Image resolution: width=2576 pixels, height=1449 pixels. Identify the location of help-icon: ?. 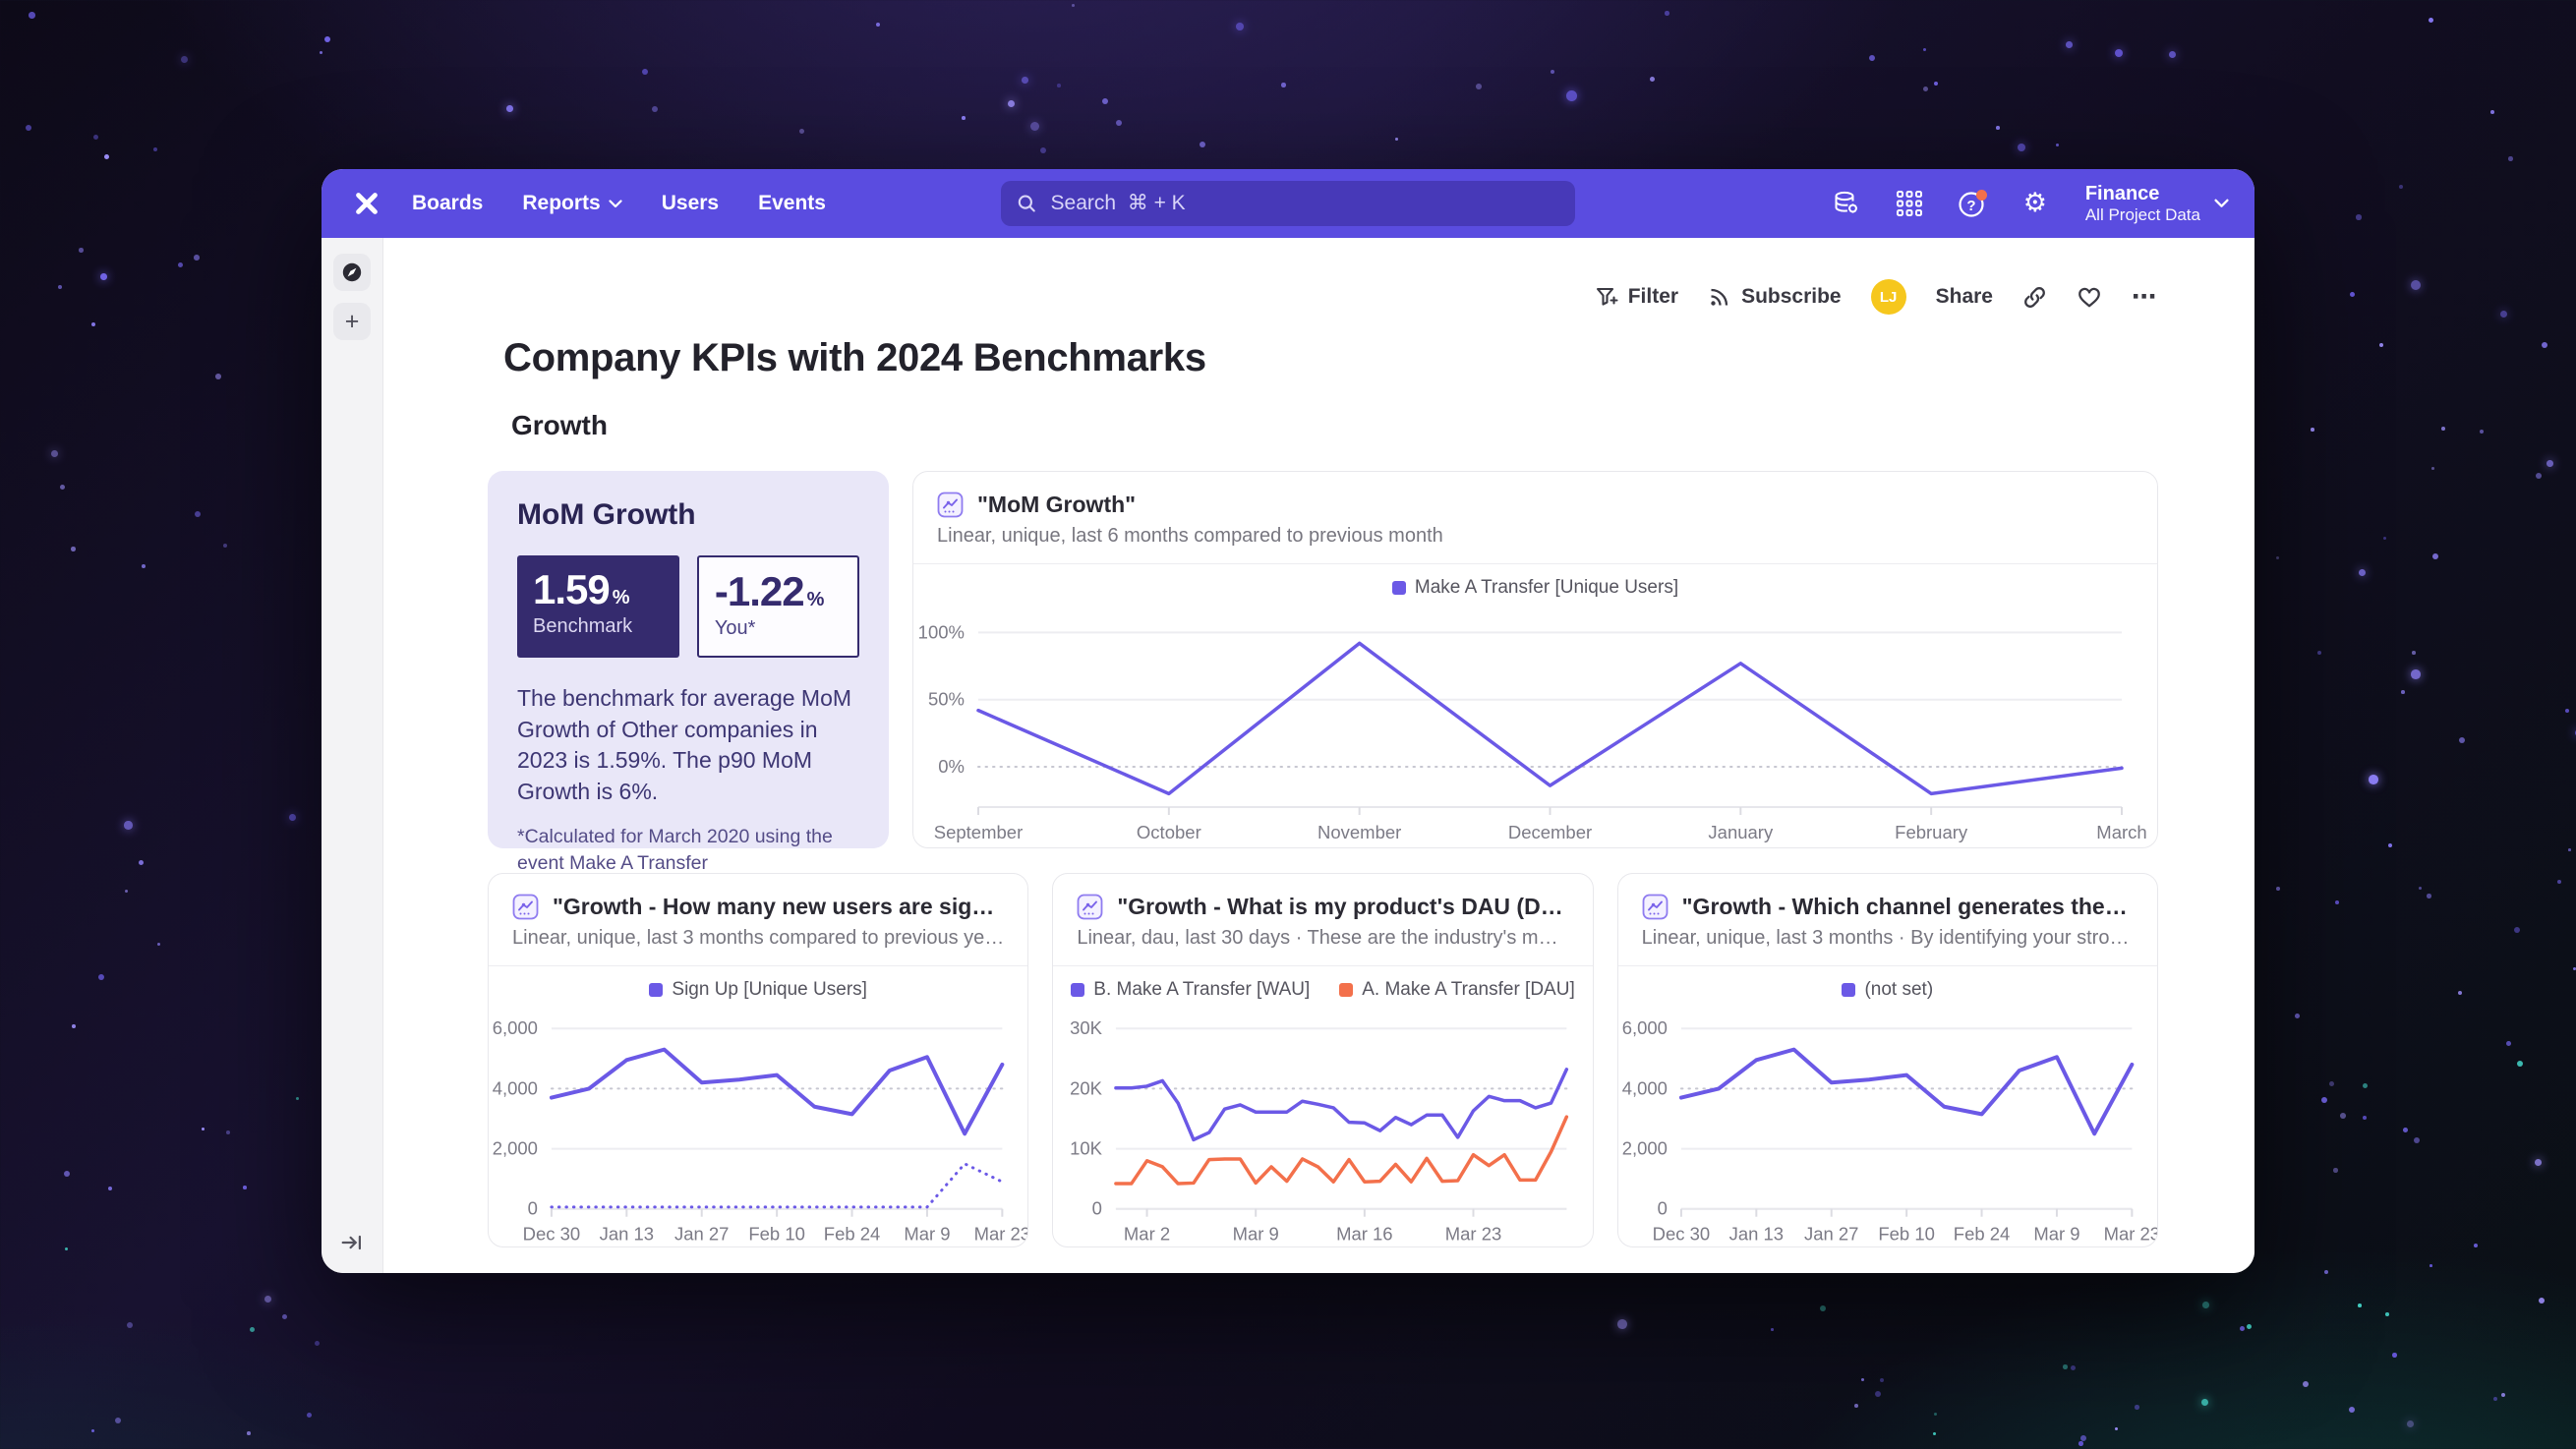
(1972, 203).